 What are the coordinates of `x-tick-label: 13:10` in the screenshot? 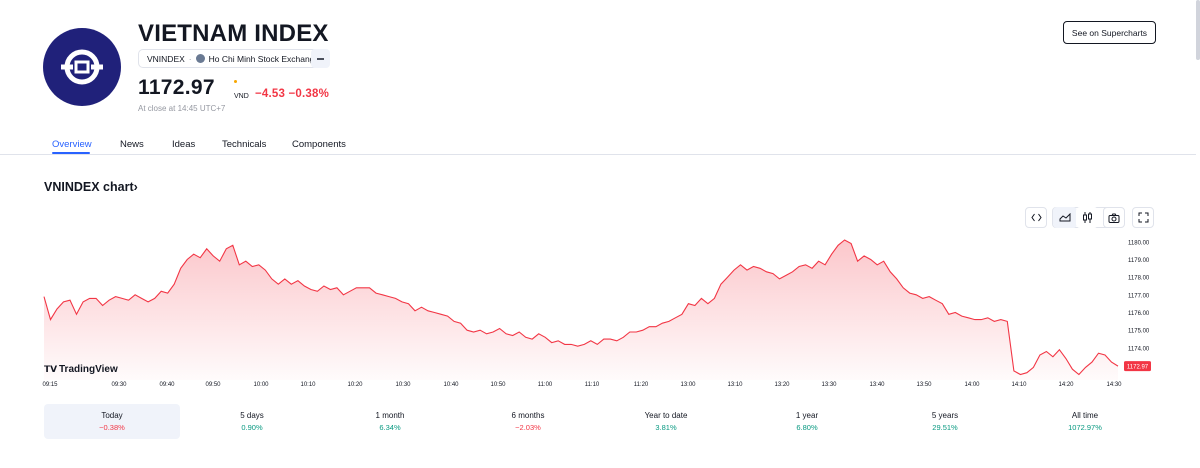 It's located at (735, 385).